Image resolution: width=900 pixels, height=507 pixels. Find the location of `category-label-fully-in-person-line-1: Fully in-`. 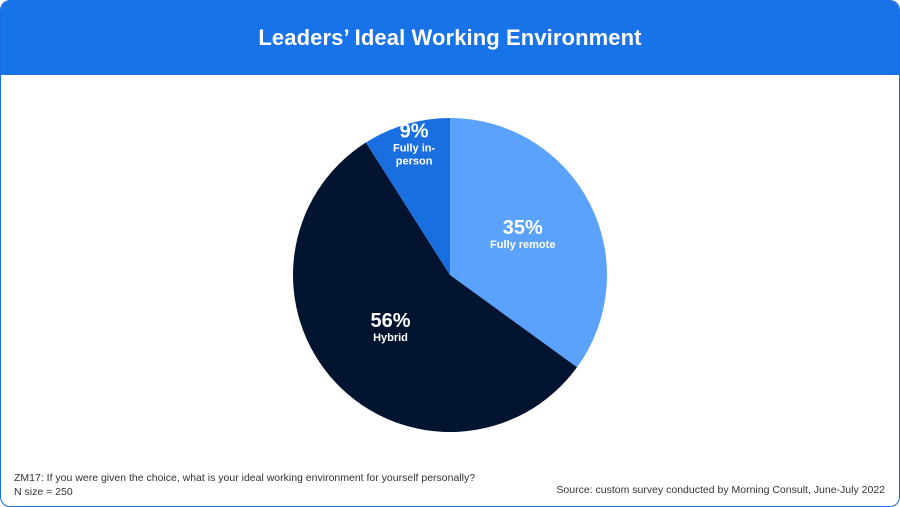

category-label-fully-in-person-line-1: Fully in- is located at coordinates (414, 148).